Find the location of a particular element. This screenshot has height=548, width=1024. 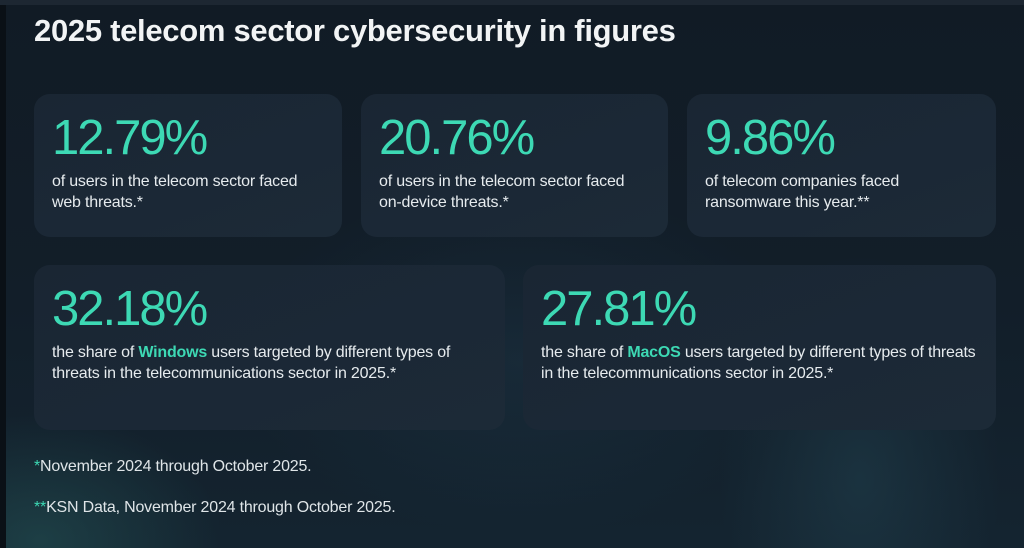

footnote-marker: ** is located at coordinates (40, 507).